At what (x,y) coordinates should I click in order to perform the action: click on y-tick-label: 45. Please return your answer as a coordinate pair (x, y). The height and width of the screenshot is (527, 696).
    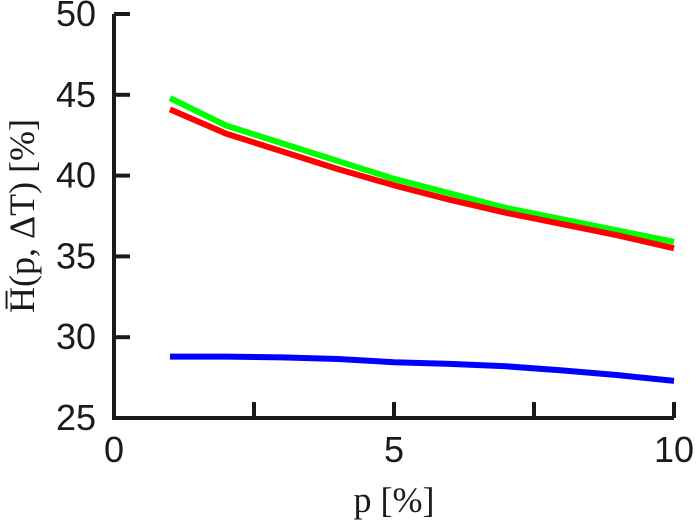
    Looking at the image, I should click on (76, 94).